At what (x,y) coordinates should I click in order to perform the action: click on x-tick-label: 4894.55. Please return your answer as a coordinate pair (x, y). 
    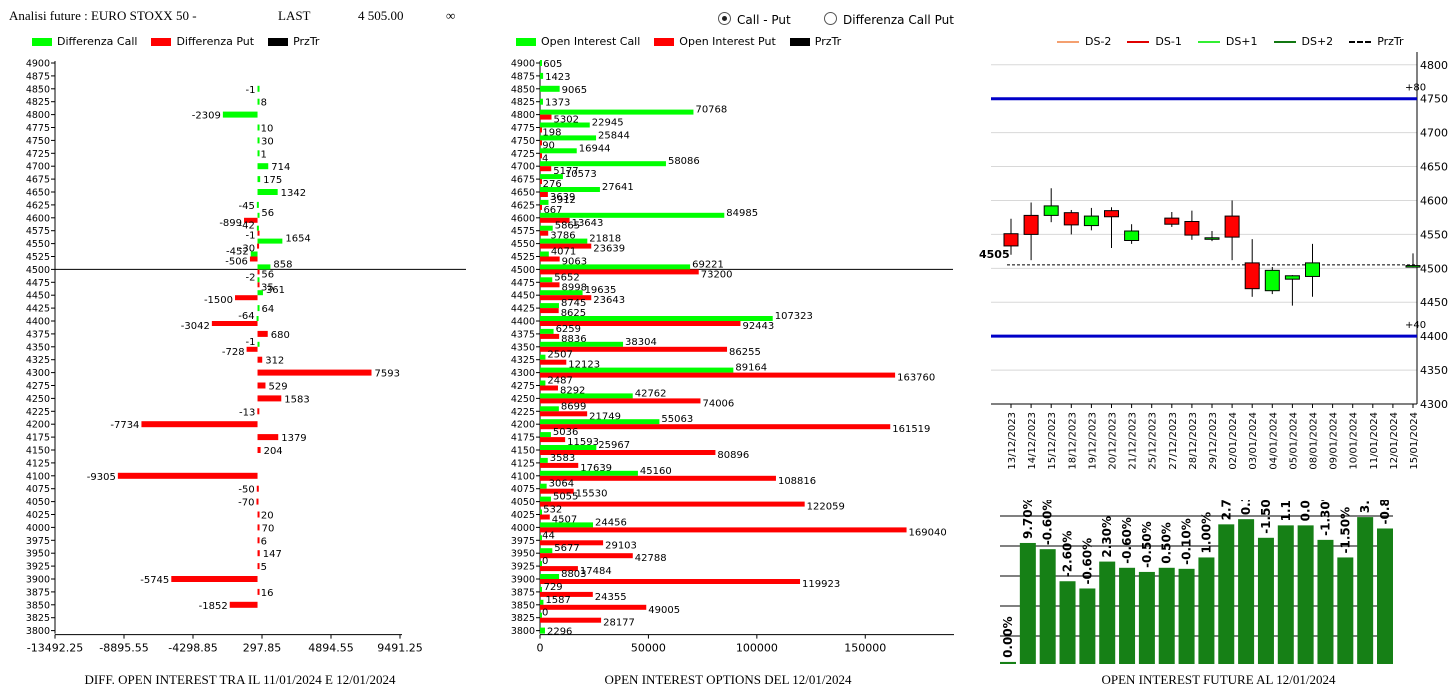
    Looking at the image, I should click on (331, 648).